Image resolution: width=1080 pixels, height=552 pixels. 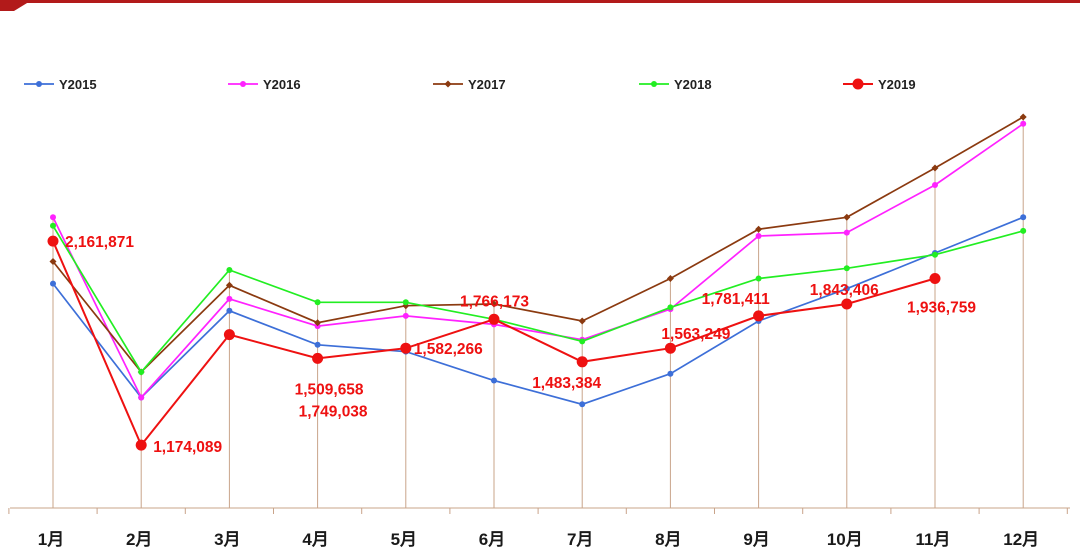 I want to click on x-tick-label: 8月, so click(x=668, y=539).